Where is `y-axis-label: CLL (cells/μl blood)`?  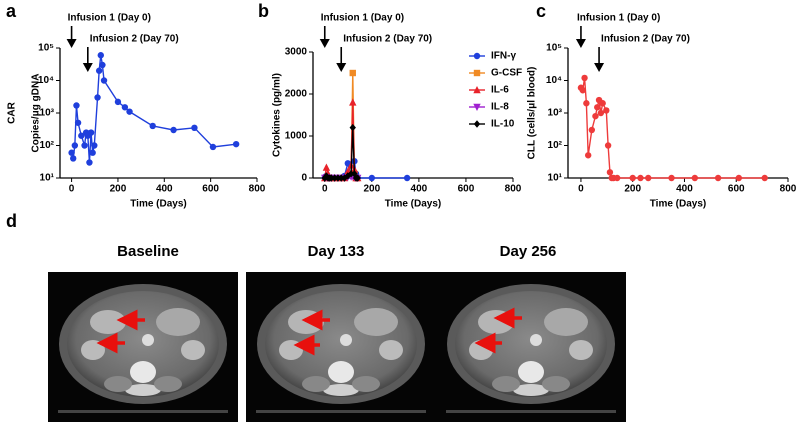 y-axis-label: CLL (cells/μl blood) is located at coordinates (532, 113).